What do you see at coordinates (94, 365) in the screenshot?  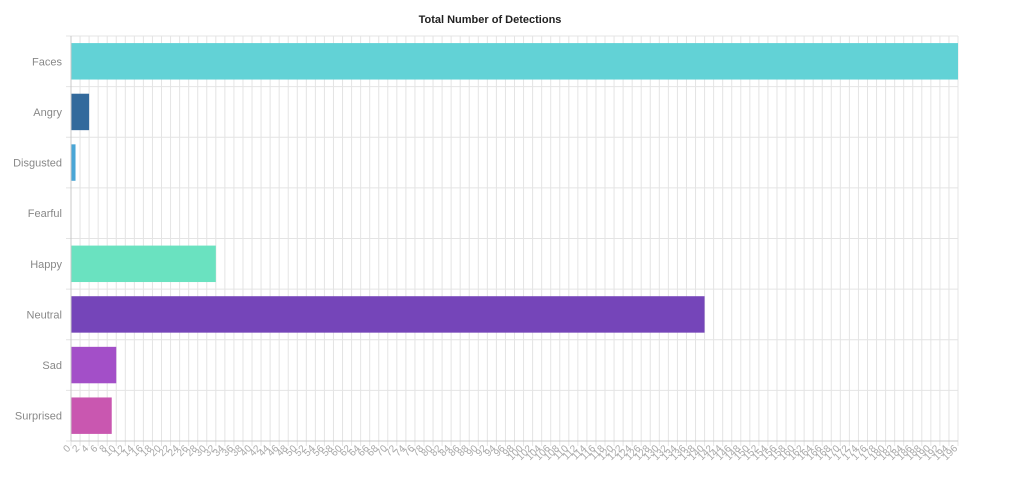 I see `bar-sad` at bounding box center [94, 365].